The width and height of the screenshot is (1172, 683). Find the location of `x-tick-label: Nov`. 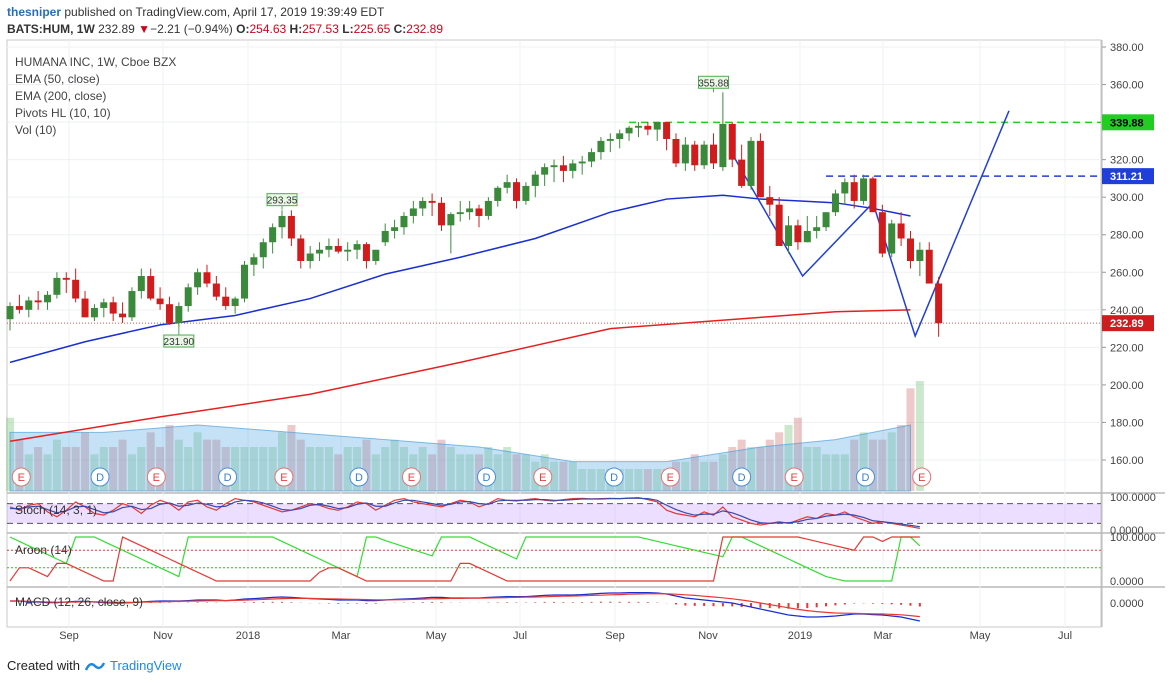

x-tick-label: Nov is located at coordinates (708, 636).